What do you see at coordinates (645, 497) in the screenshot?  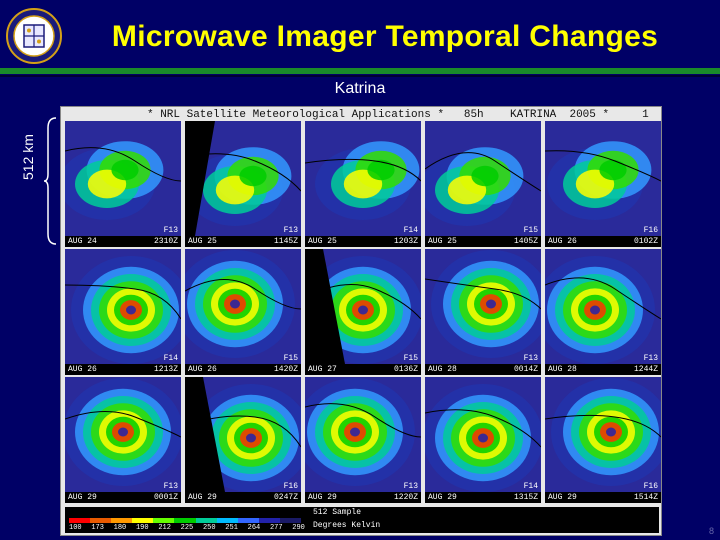 I see `tile-time: 1514Z` at bounding box center [645, 497].